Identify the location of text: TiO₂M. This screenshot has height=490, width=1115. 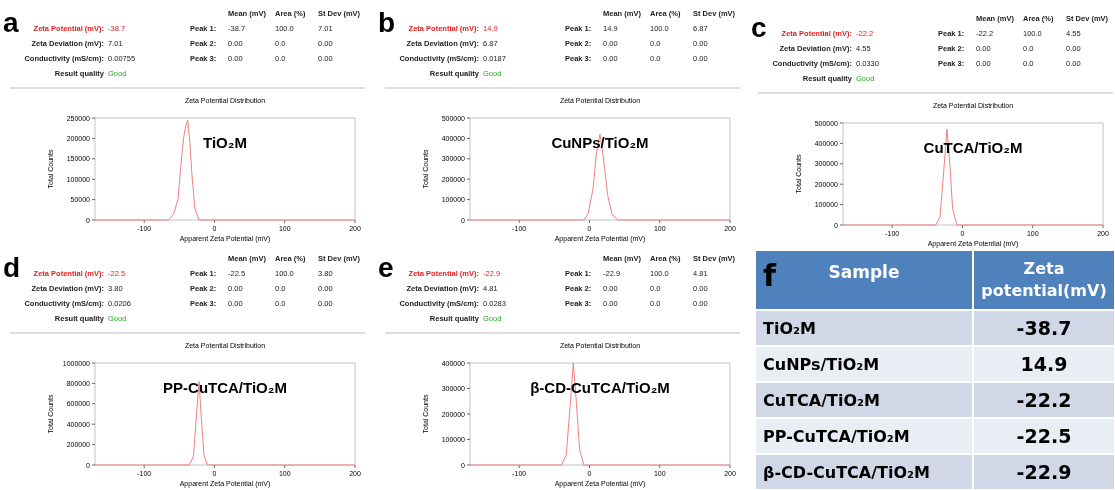
(789, 328).